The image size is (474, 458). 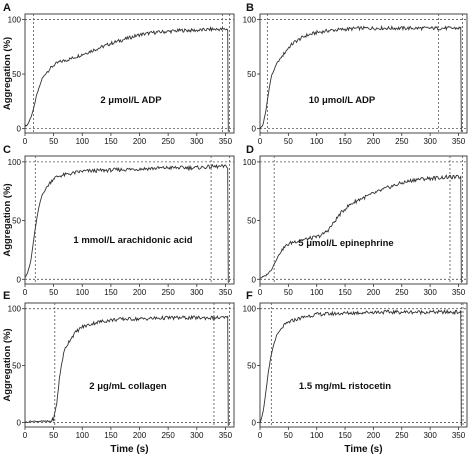 I want to click on agonist-label: 2 μmol/L ADP, so click(x=131, y=100).